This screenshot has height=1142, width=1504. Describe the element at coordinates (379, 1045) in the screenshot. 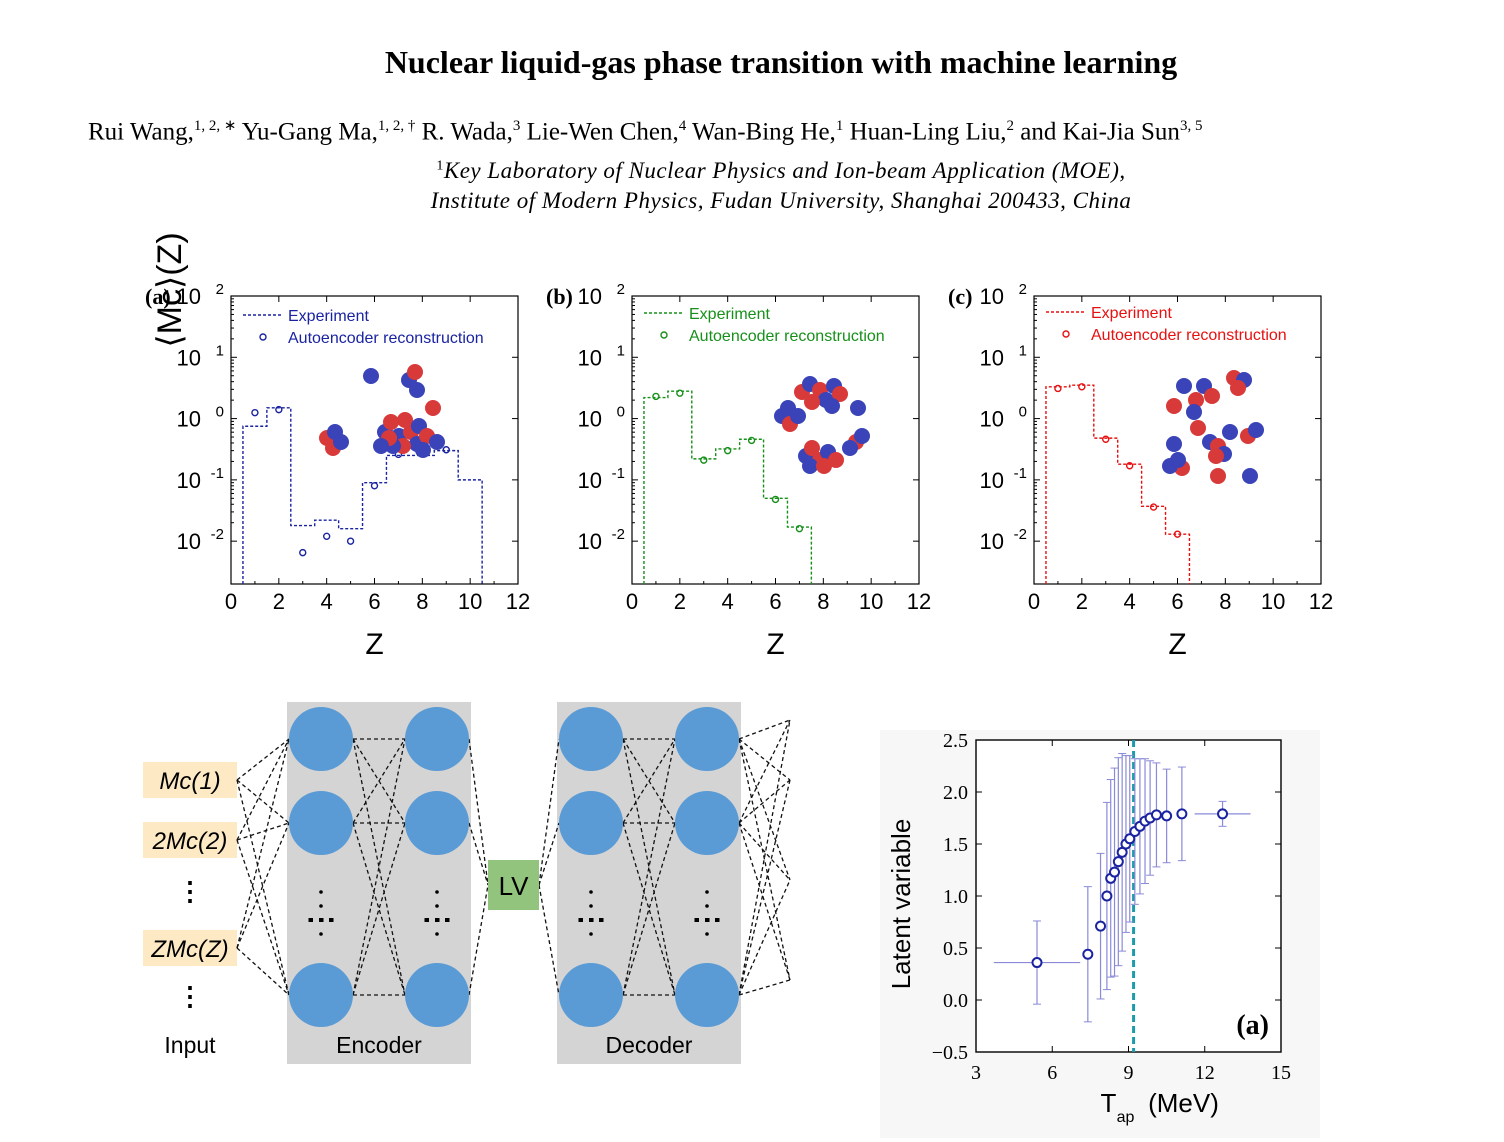

I see `encoder-label: Encoder` at that location.